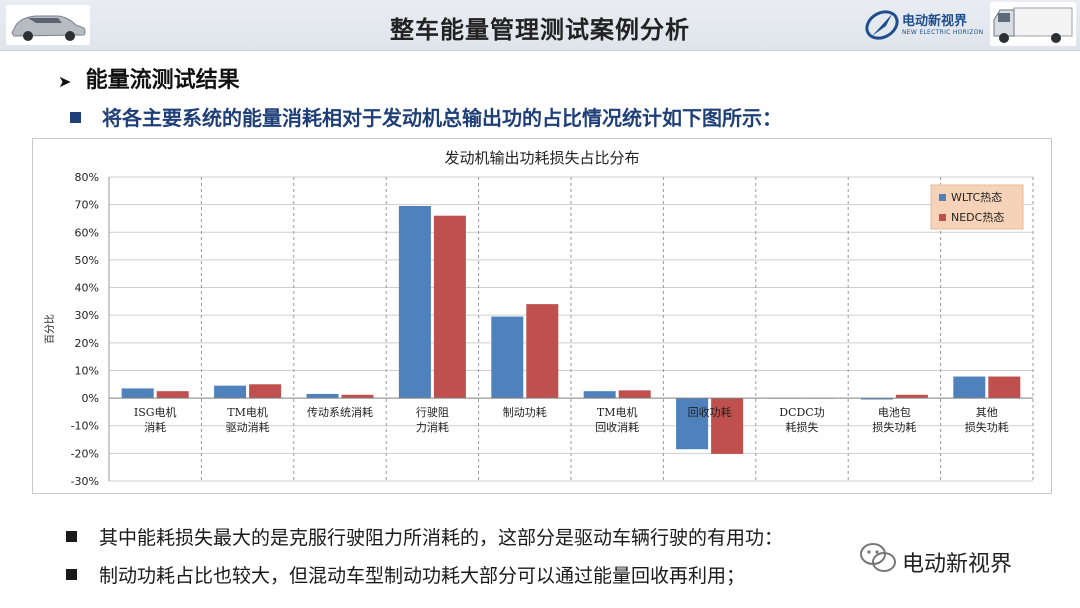 This screenshot has height=608, width=1080. I want to click on brand-name: 电动新视界, so click(935, 21).